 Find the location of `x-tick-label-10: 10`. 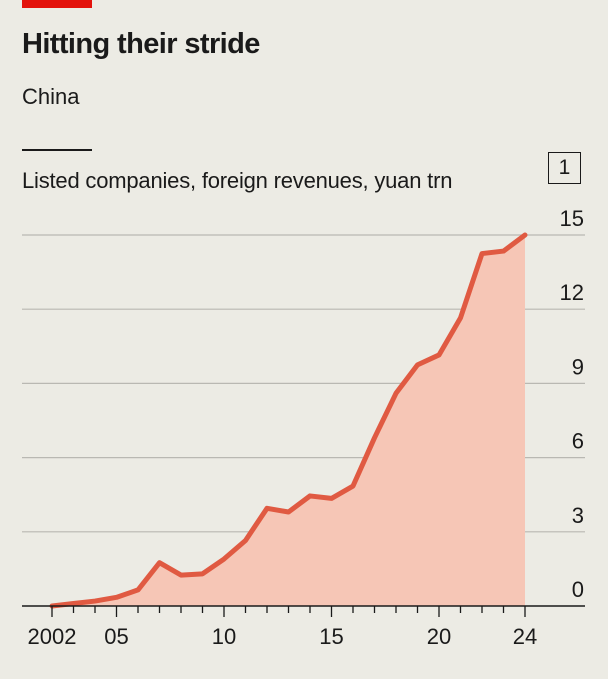

x-tick-label-10: 10 is located at coordinates (224, 636).